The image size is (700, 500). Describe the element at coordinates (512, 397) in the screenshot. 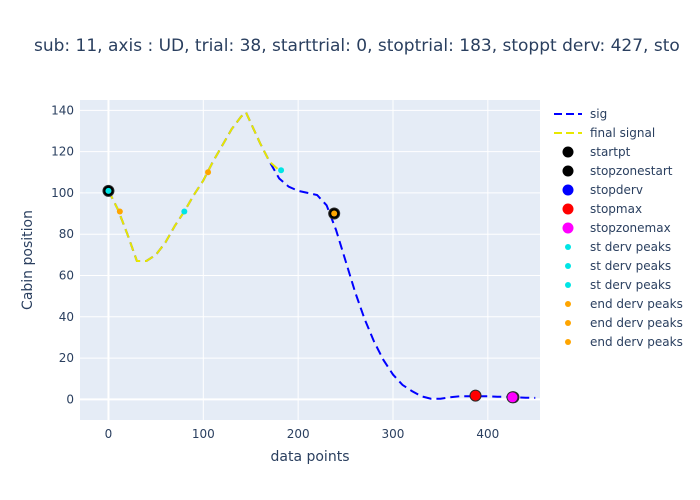

I see `marker-stopzonemax` at that location.